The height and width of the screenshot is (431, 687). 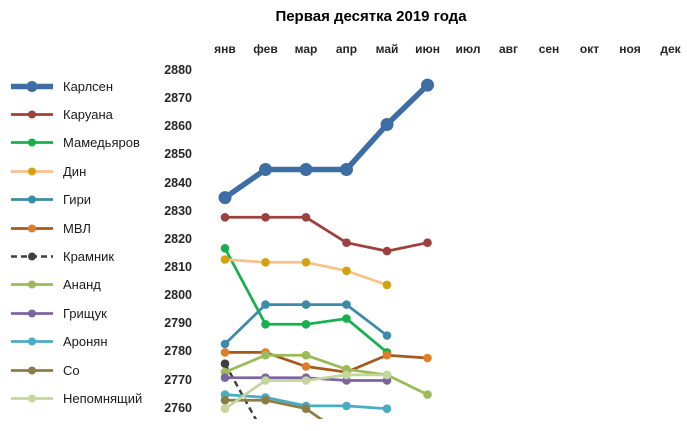 What do you see at coordinates (178, 238) in the screenshot?
I see `y-tick-label: 2820` at bounding box center [178, 238].